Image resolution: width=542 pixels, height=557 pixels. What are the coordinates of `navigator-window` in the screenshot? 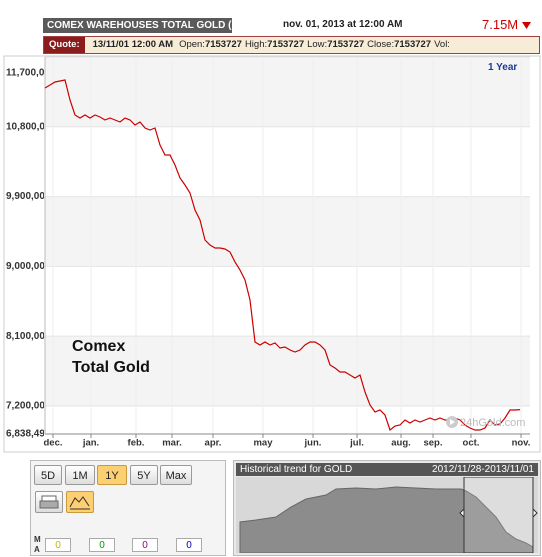 It's located at (498, 515).